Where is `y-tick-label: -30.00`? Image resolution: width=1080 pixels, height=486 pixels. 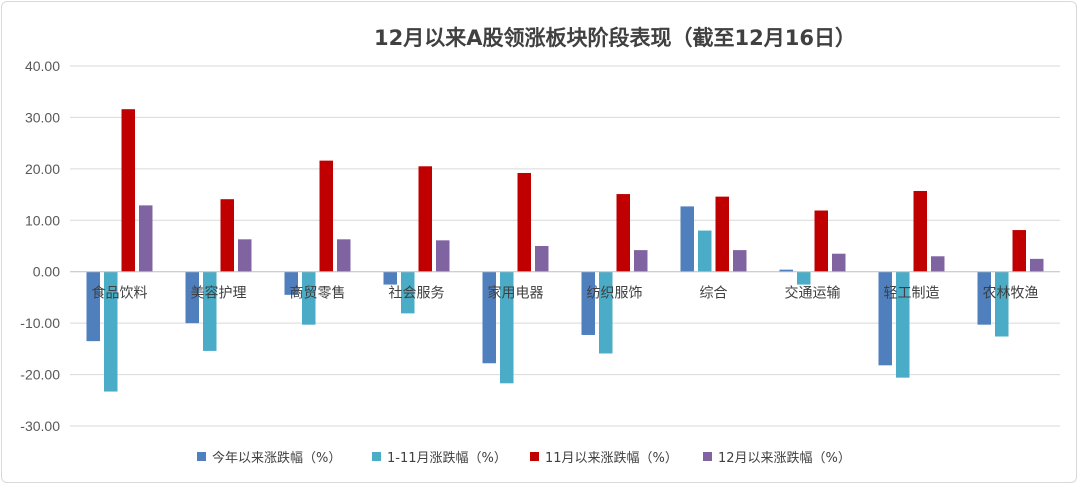 y-tick-label: -30.00 is located at coordinates (40, 426).